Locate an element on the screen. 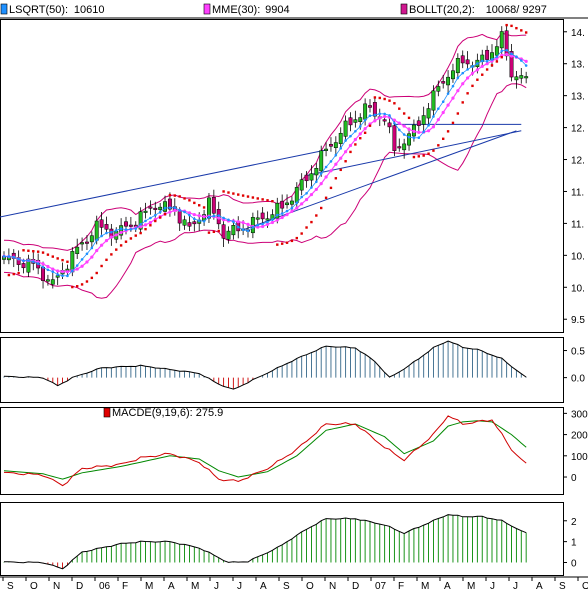  legend-swatch is located at coordinates (4, 9).